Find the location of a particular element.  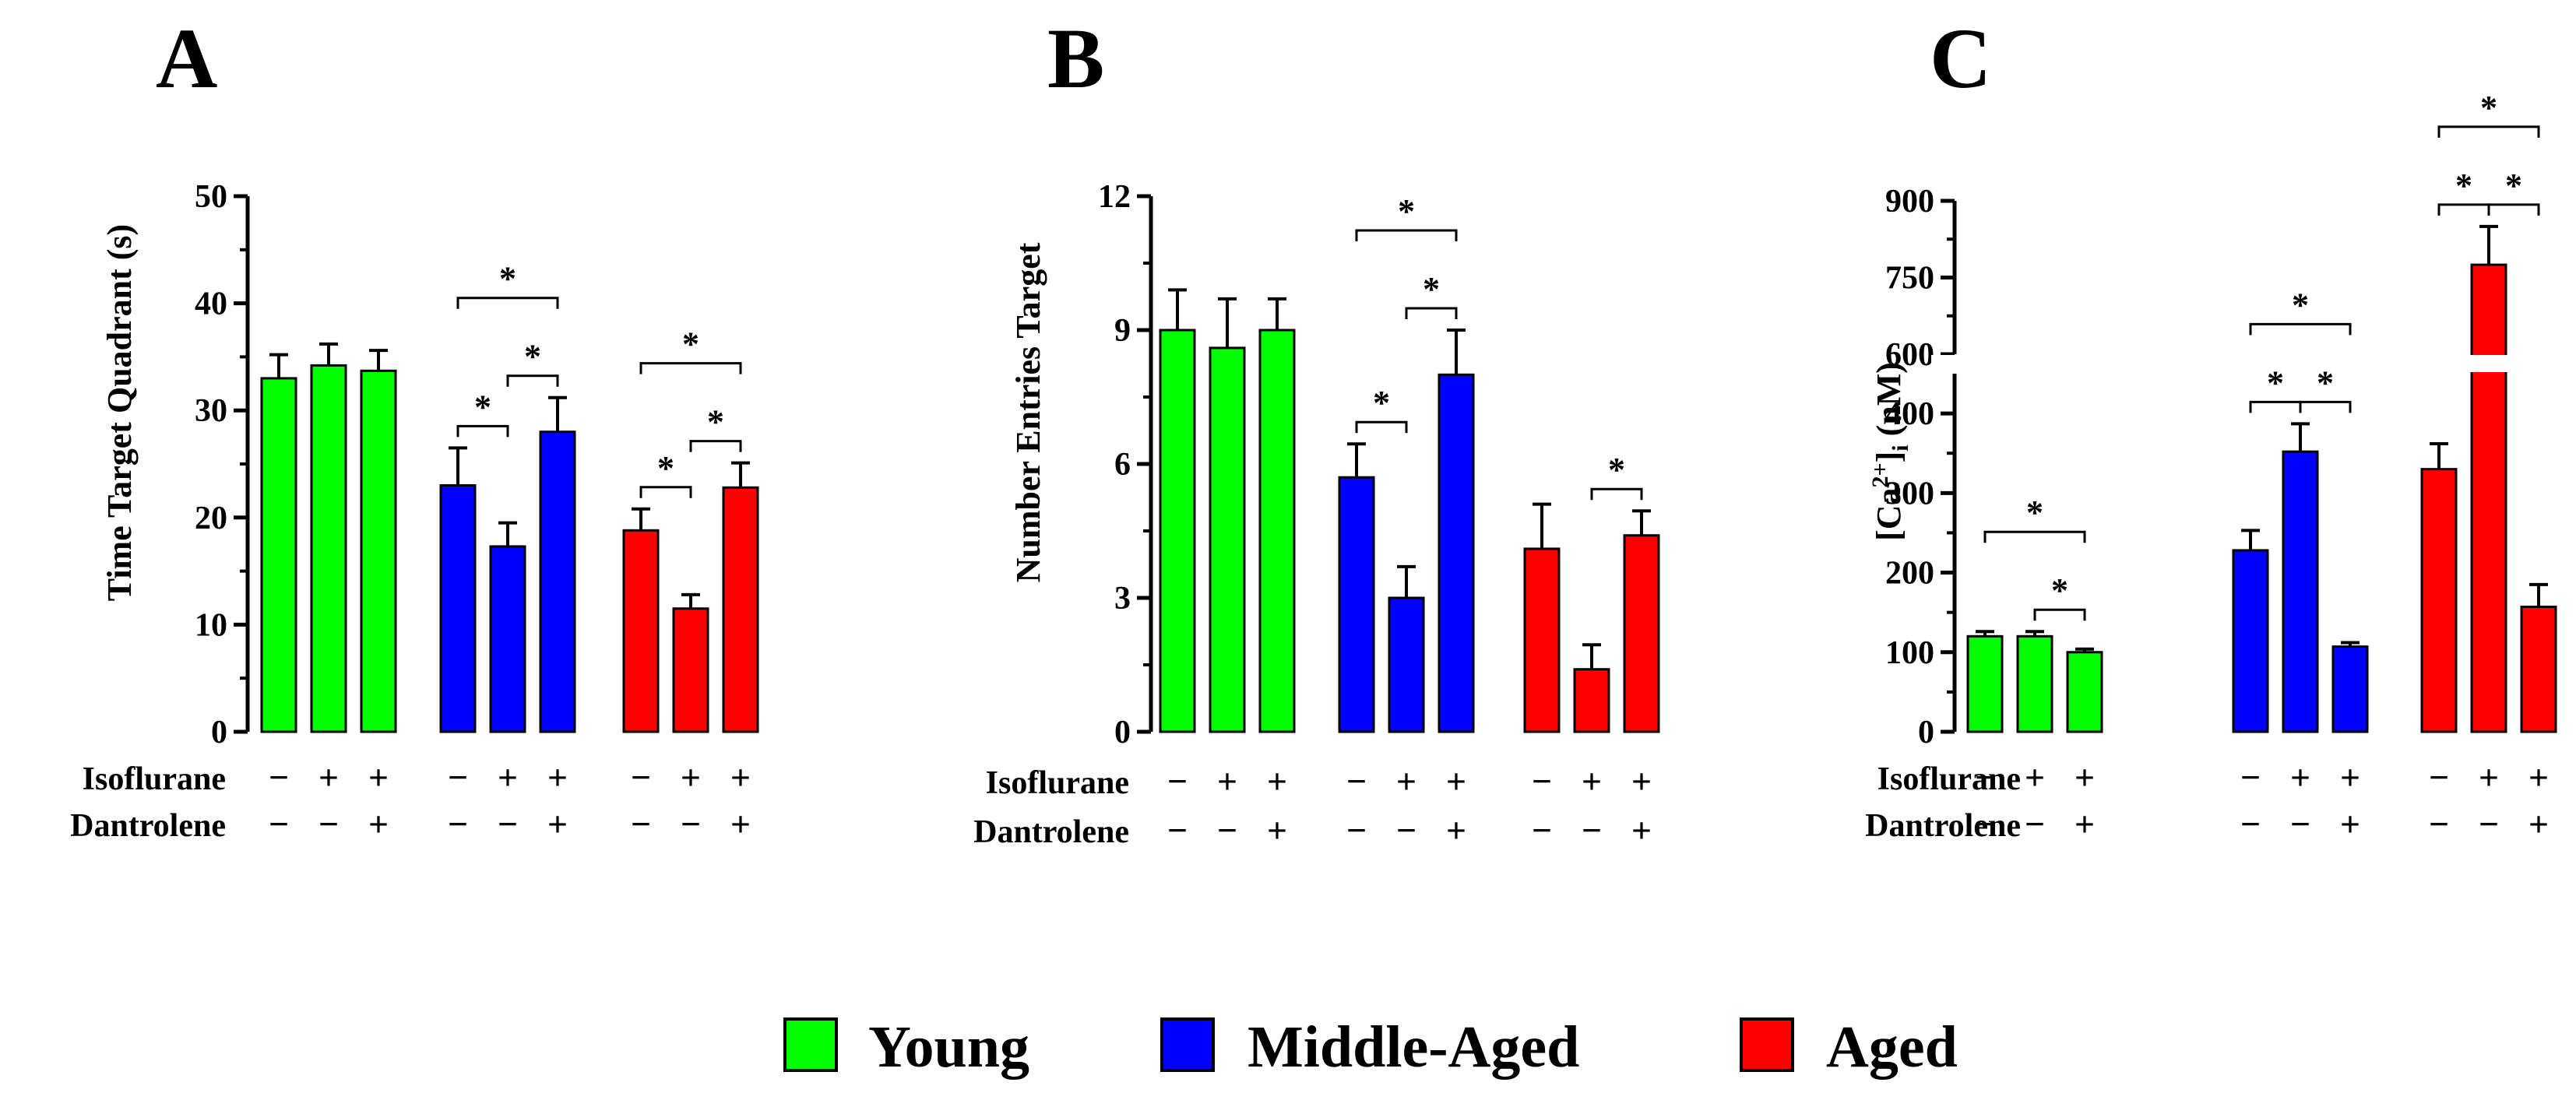

panel-a-row-label-dantrolene: Dantrolene is located at coordinates (148, 826).